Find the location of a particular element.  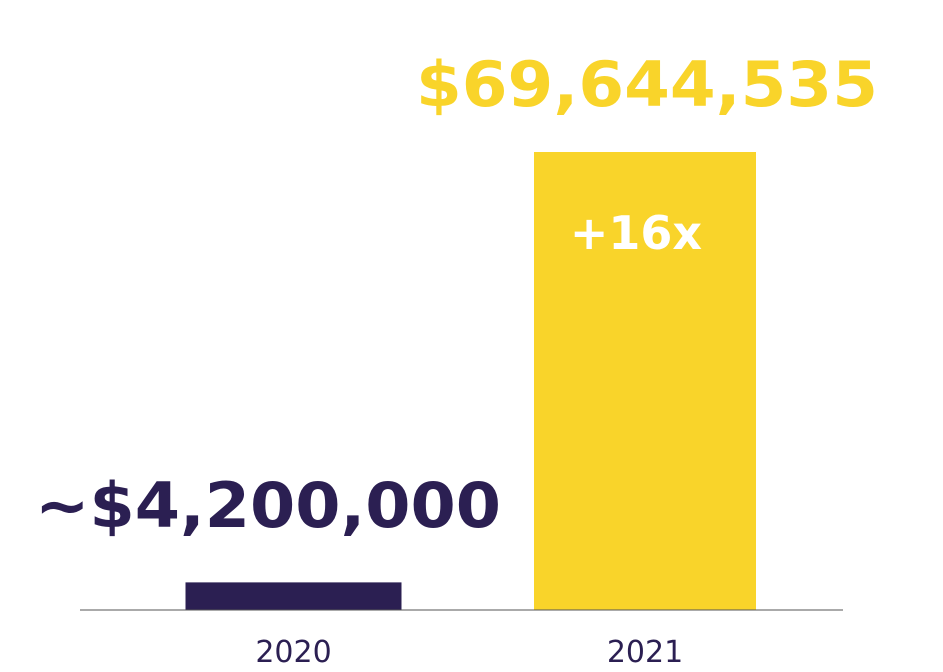

tick-label-2021: 2021 is located at coordinates (645, 652).